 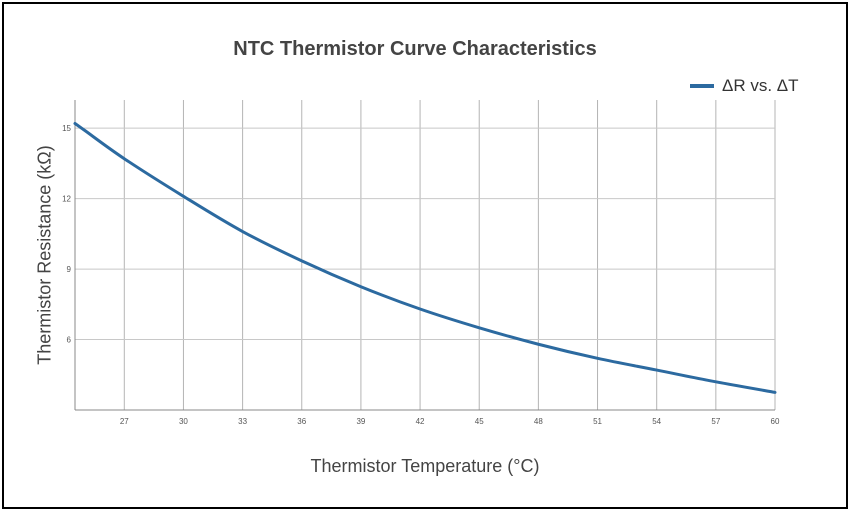 What do you see at coordinates (538, 421) in the screenshot?
I see `x-tick-label: 48` at bounding box center [538, 421].